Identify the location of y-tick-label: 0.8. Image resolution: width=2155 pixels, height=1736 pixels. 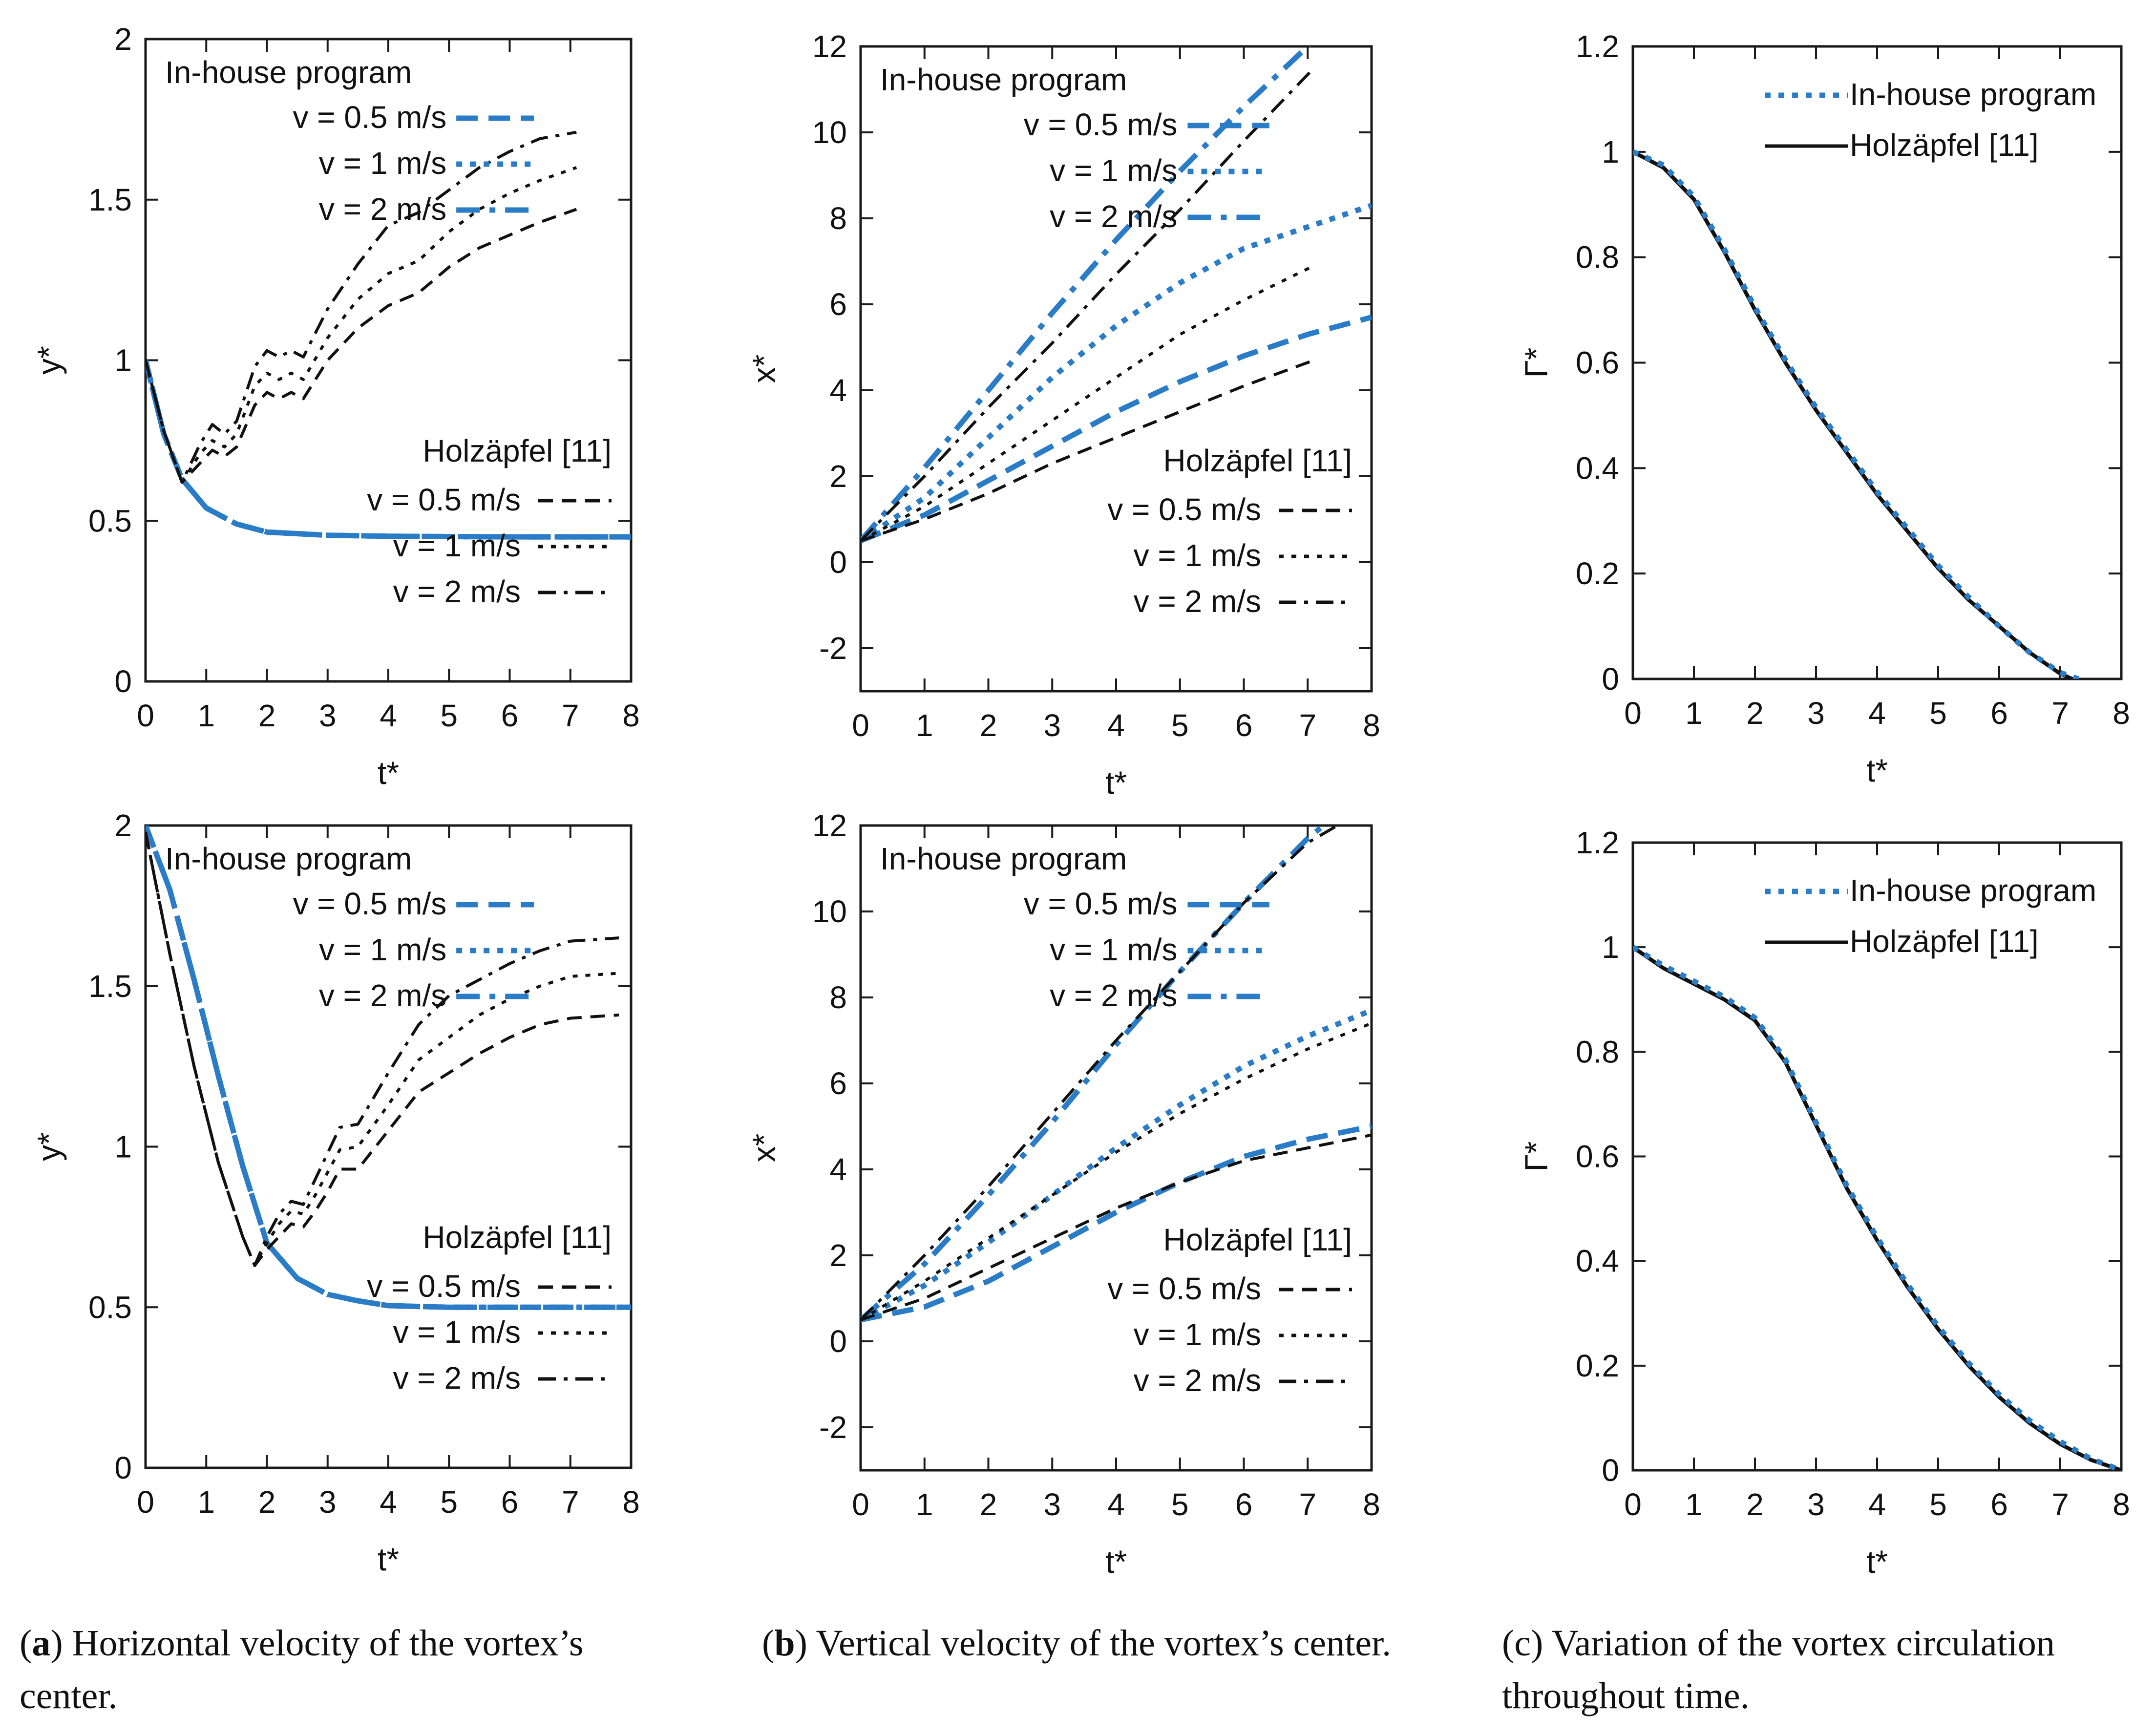
(1597, 1051).